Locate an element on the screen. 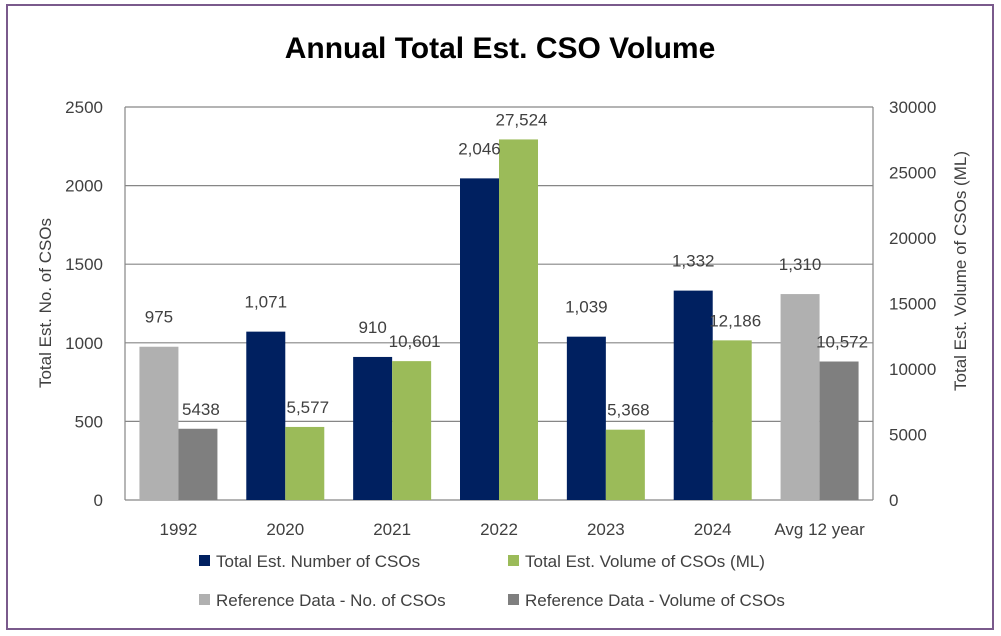  x-tick-label: 2020 is located at coordinates (285, 529).